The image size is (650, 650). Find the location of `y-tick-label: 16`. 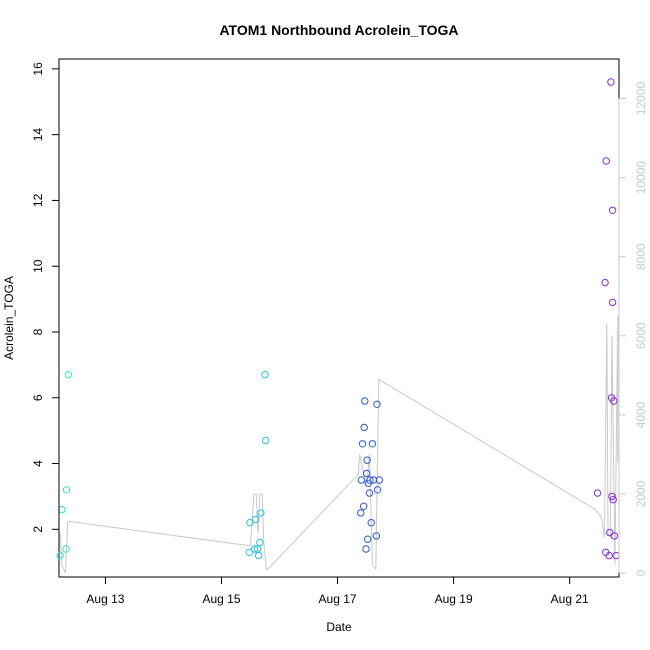

y-tick-label: 16 is located at coordinates (38, 69).